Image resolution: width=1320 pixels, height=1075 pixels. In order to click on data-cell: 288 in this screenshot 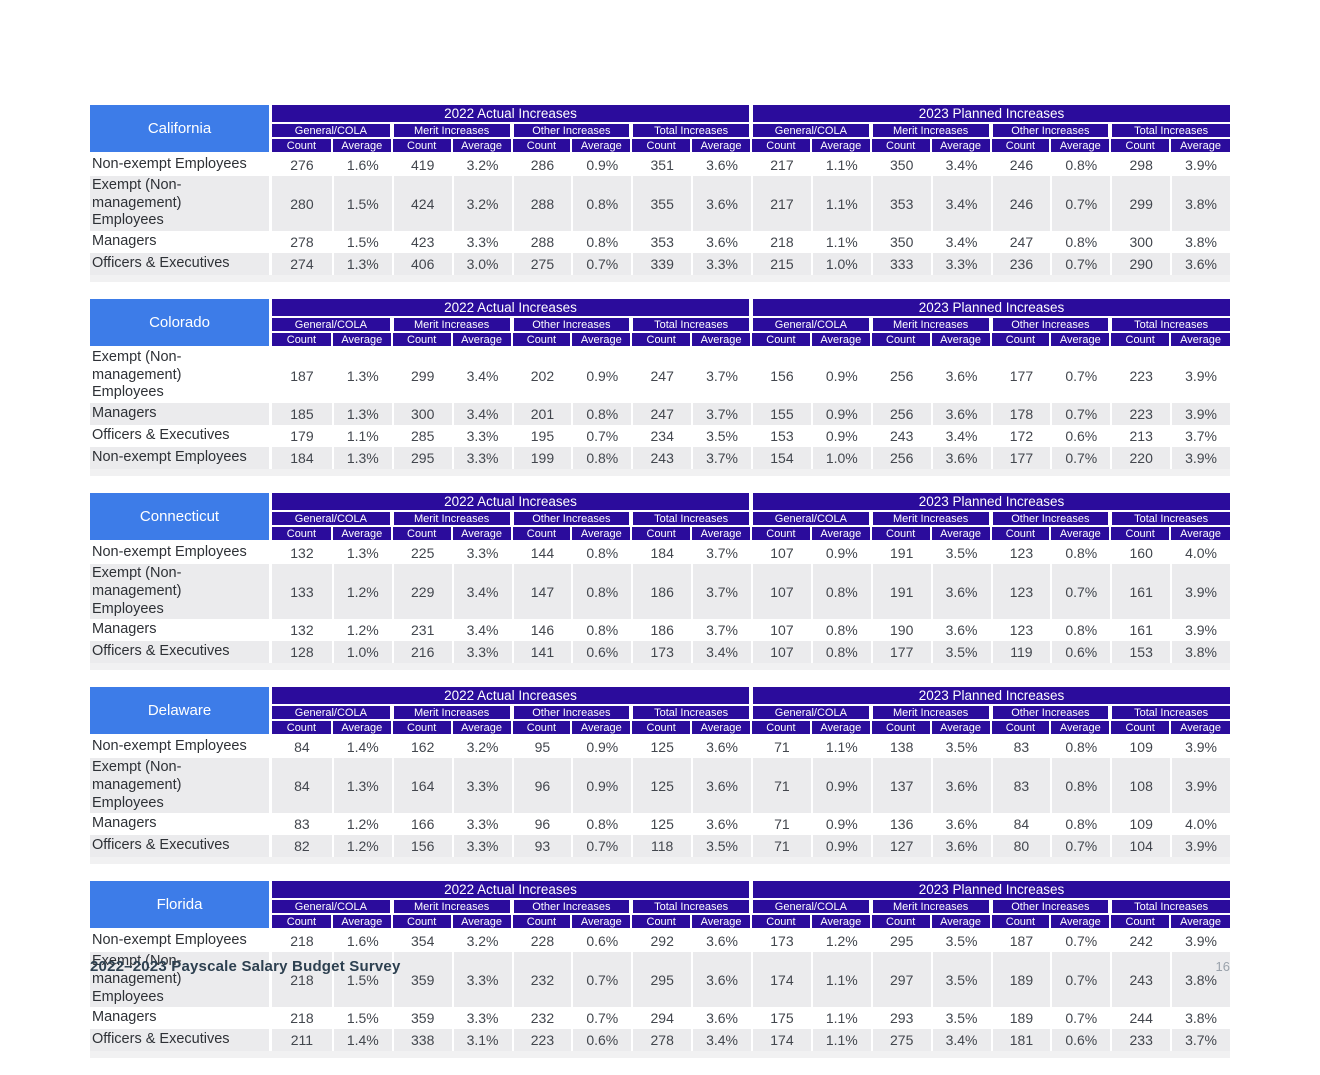, I will do `click(541, 204)`.